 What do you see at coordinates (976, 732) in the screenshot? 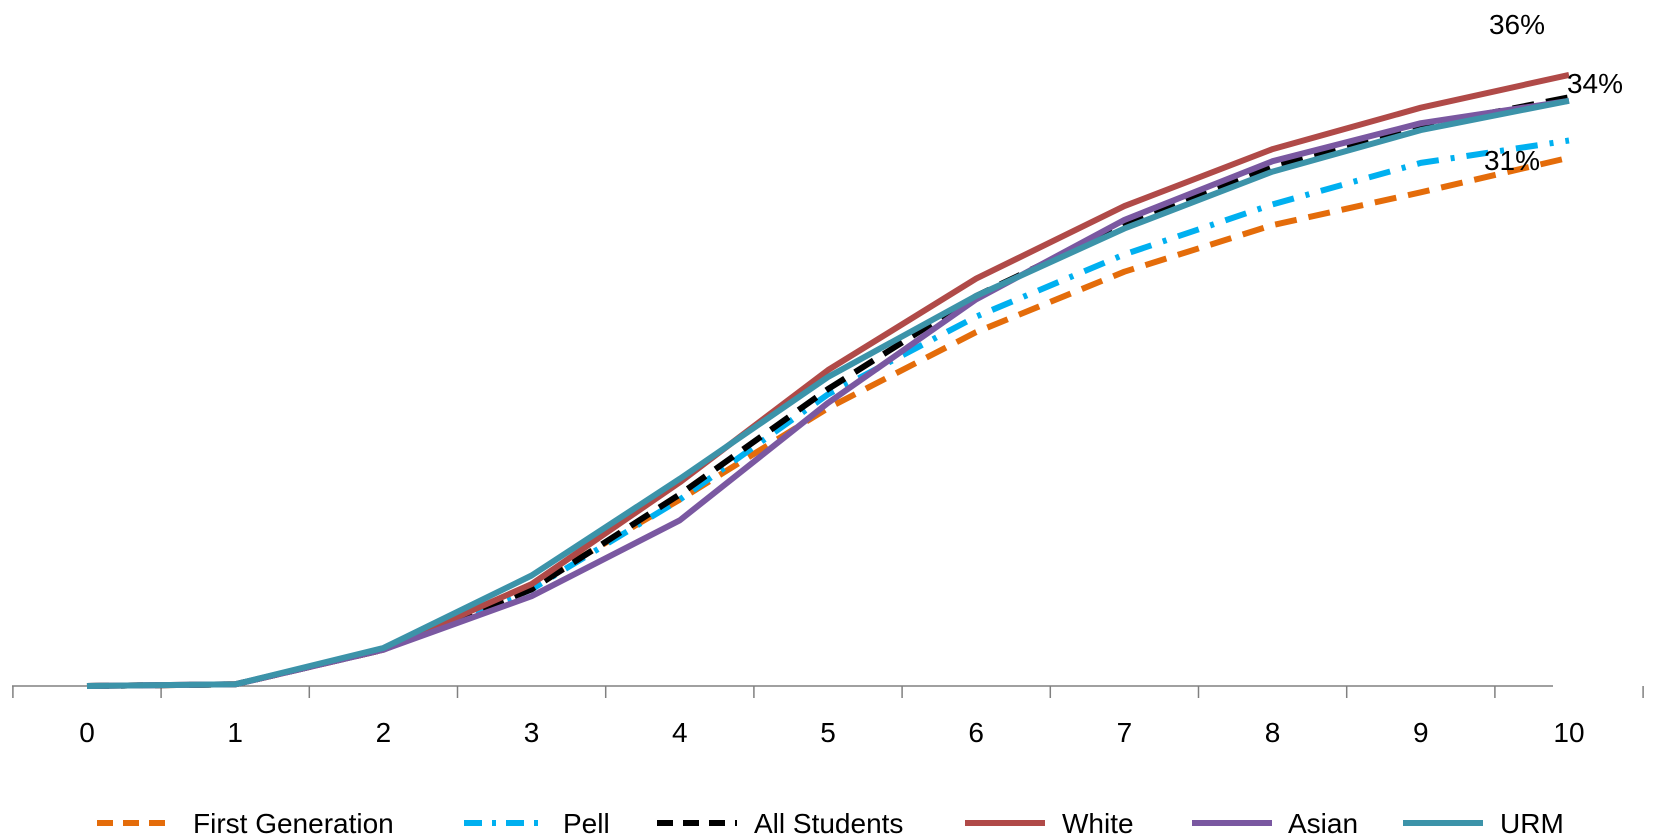
I see `x-tick-label: 6` at bounding box center [976, 732].